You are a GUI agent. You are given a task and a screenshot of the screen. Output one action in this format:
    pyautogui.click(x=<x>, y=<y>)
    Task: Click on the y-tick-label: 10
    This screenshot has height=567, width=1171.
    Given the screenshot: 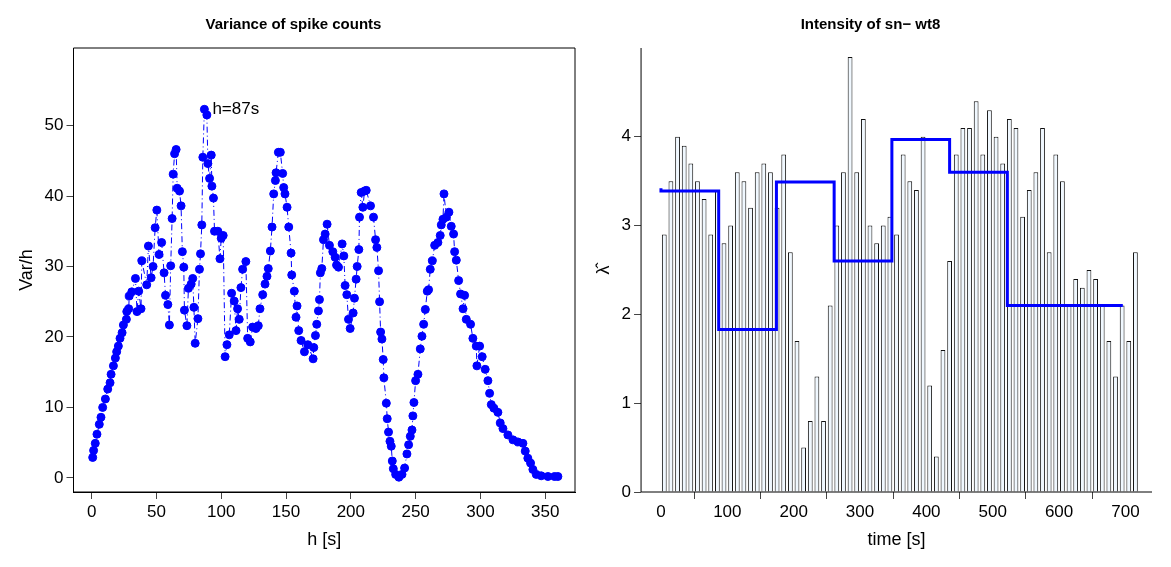 What is the action you would take?
    pyautogui.click(x=54, y=407)
    